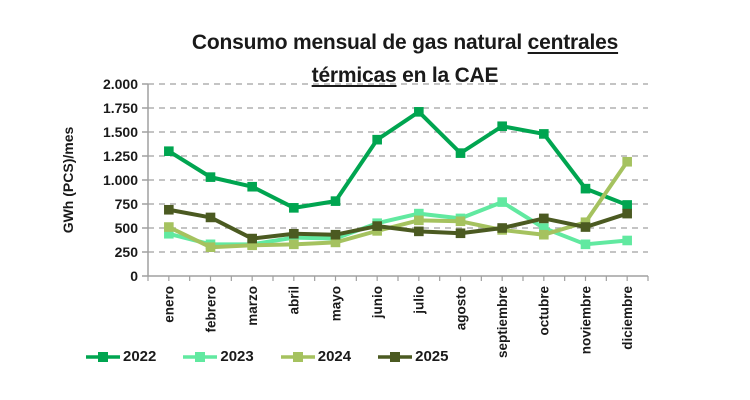 This screenshot has width=750, height=400. Describe the element at coordinates (460, 233) in the screenshot. I see `data-point-2025-agosto` at that location.